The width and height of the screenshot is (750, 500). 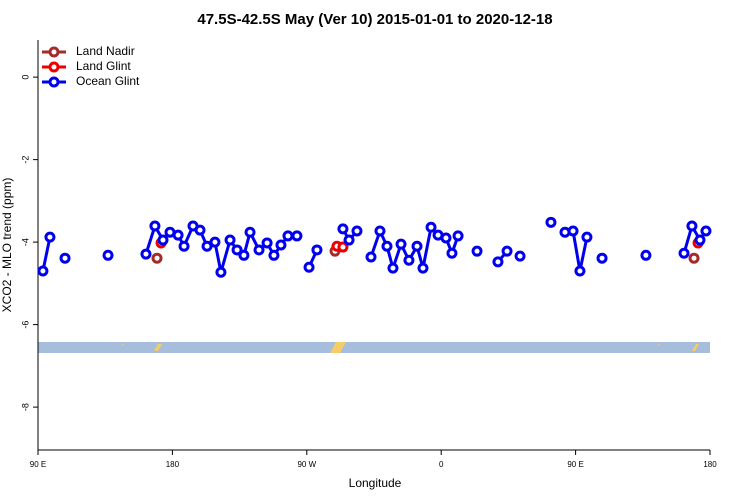 What do you see at coordinates (25, 242) in the screenshot?
I see `y-tick-label: -4` at bounding box center [25, 242].